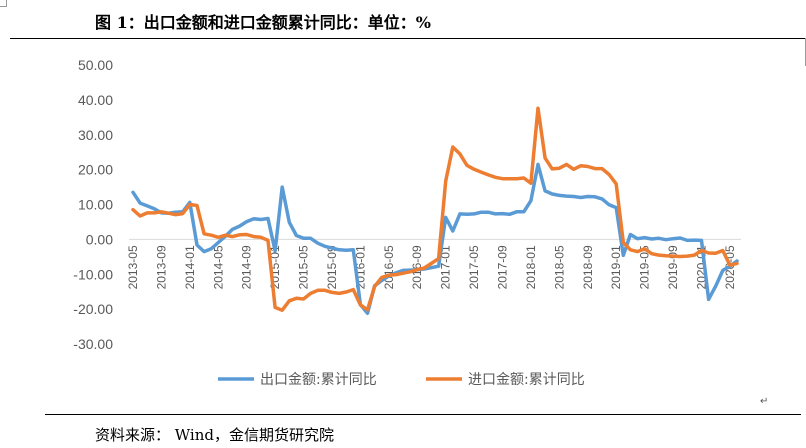 This screenshot has width=806, height=448. I want to click on x-tick-label: 2018-09, so click(588, 267).